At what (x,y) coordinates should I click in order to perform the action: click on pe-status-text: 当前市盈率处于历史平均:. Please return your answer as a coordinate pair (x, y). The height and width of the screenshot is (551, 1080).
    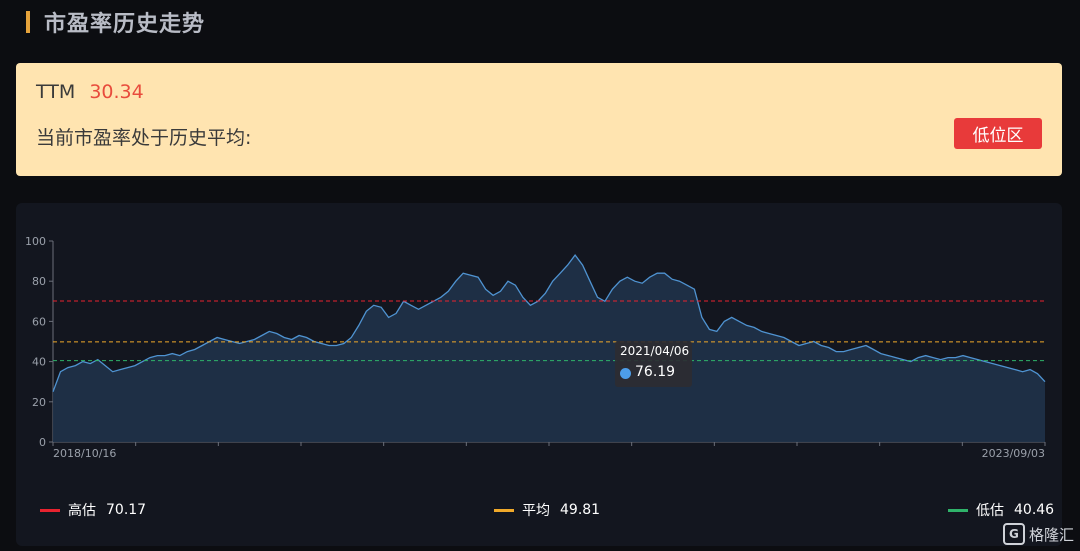
    Looking at the image, I should click on (144, 138).